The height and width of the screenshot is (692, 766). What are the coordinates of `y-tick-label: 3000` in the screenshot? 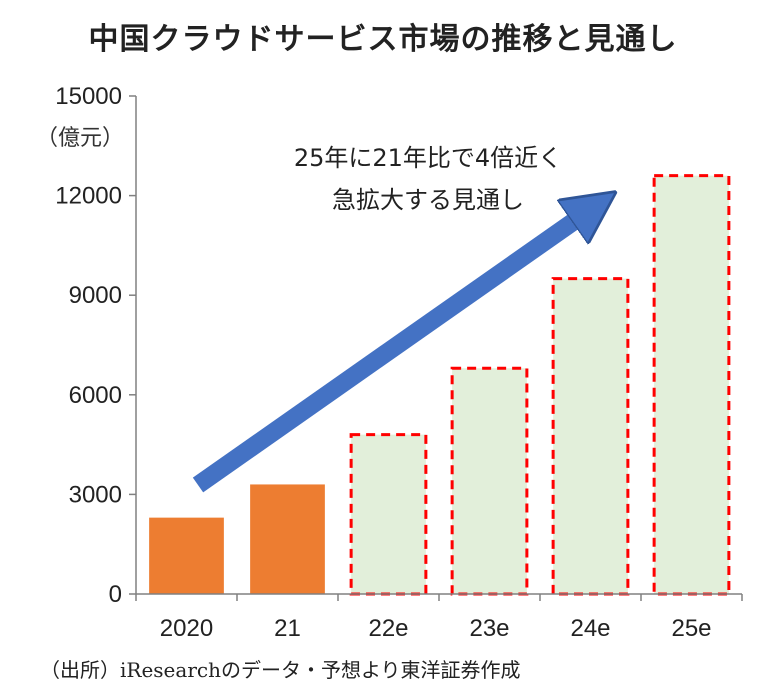 It's located at (95, 494).